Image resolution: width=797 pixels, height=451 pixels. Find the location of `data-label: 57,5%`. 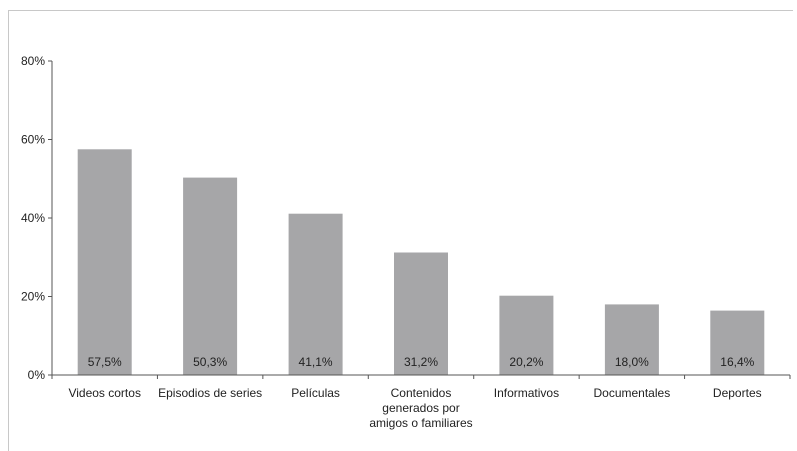

data-label: 57,5% is located at coordinates (105, 362).